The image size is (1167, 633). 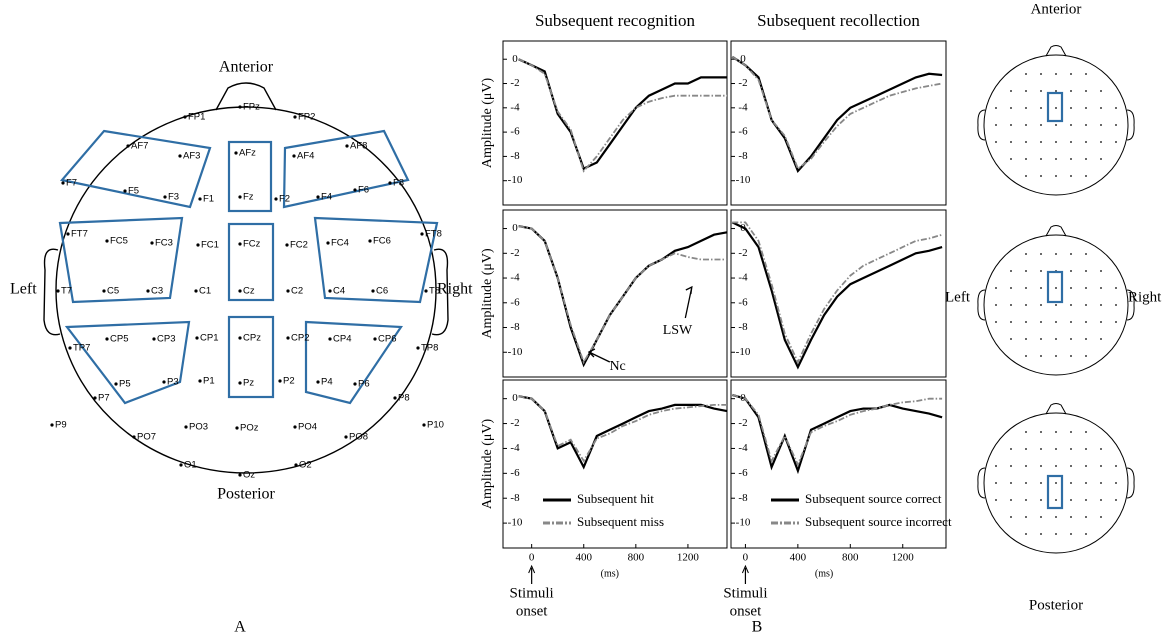 What do you see at coordinates (208, 199) in the screenshot?
I see `electrode-label: F1` at bounding box center [208, 199].